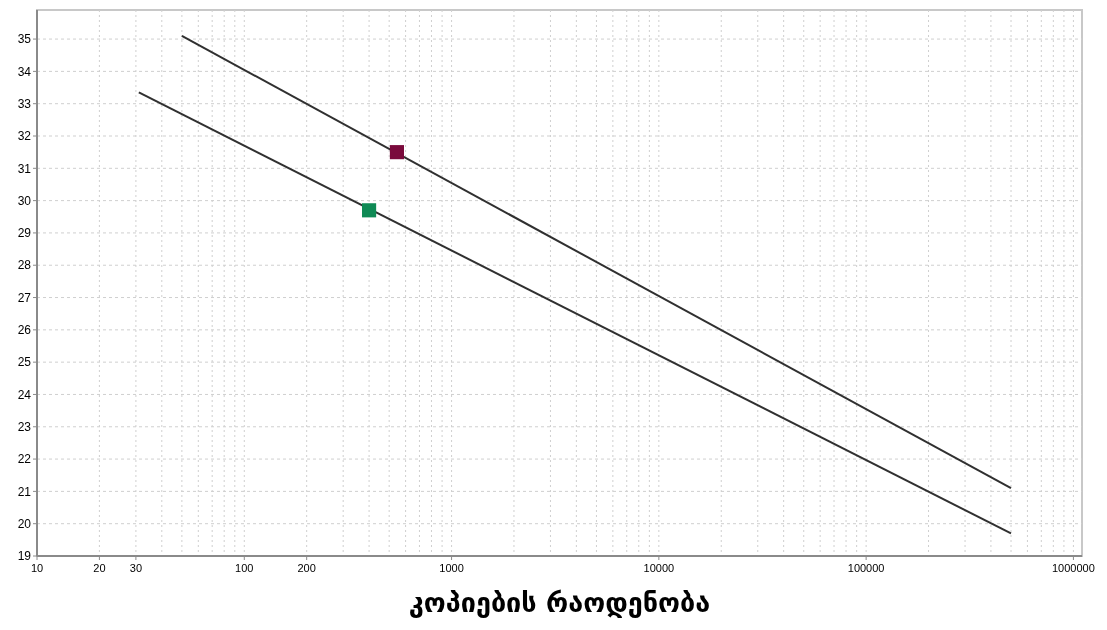 This screenshot has width=1107, height=630. Describe the element at coordinates (24, 394) in the screenshot. I see `y-tick-label: 24` at that location.